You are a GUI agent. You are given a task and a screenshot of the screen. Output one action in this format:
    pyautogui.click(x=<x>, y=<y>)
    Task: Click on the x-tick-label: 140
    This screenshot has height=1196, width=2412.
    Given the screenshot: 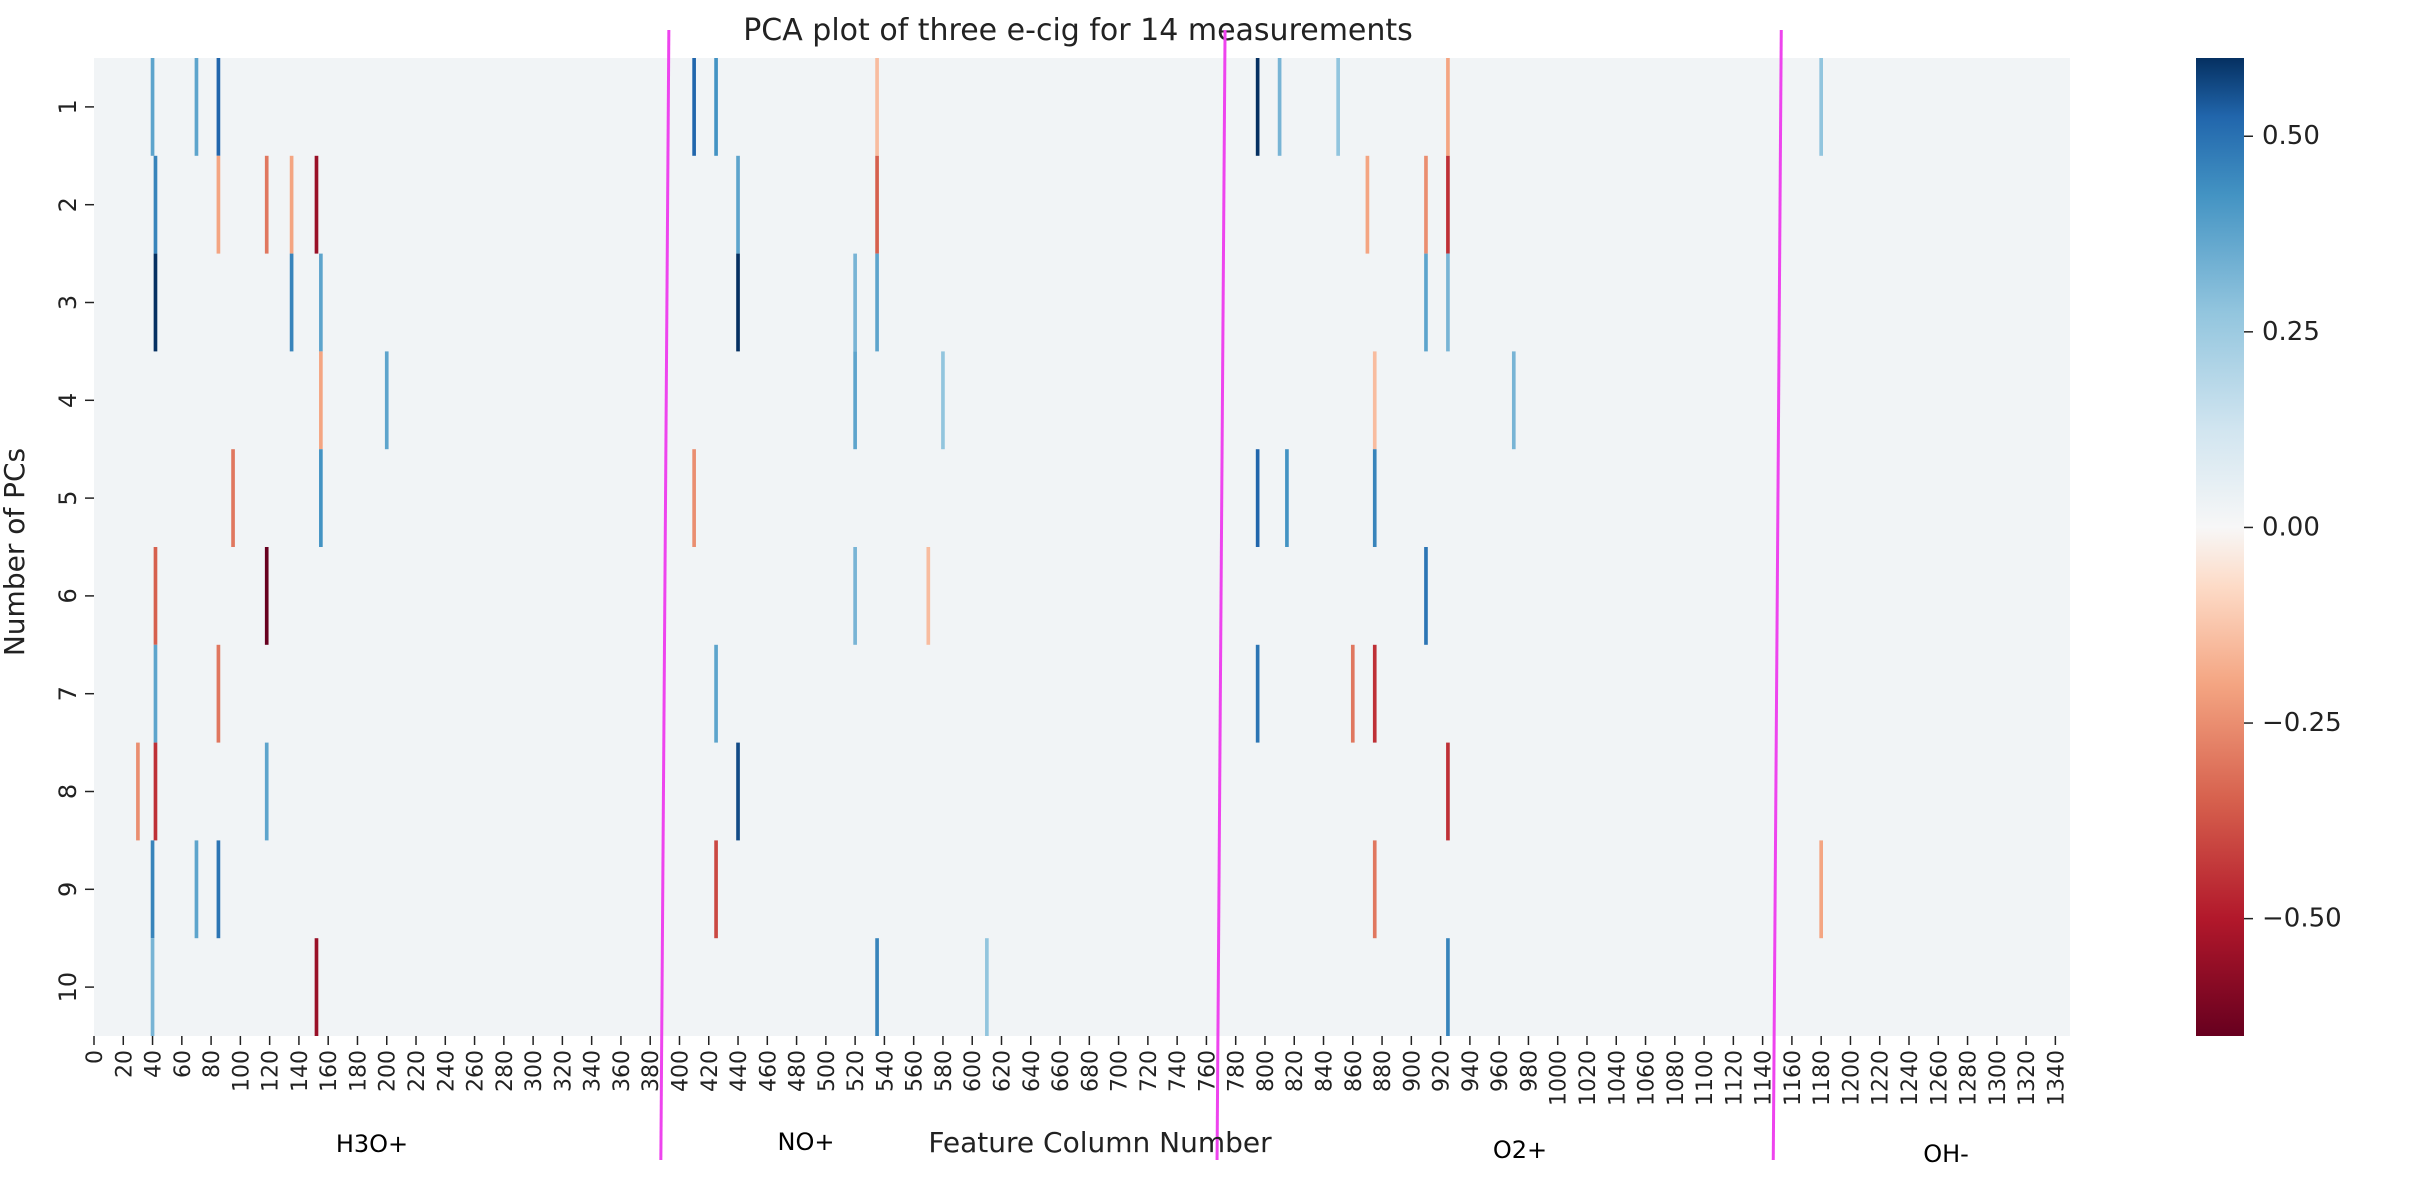 What is the action you would take?
    pyautogui.click(x=300, y=1071)
    